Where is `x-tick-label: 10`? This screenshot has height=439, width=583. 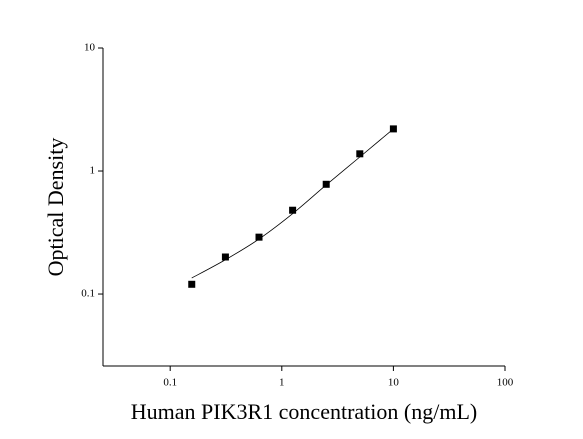
x-tick-label: 10 is located at coordinates (394, 383).